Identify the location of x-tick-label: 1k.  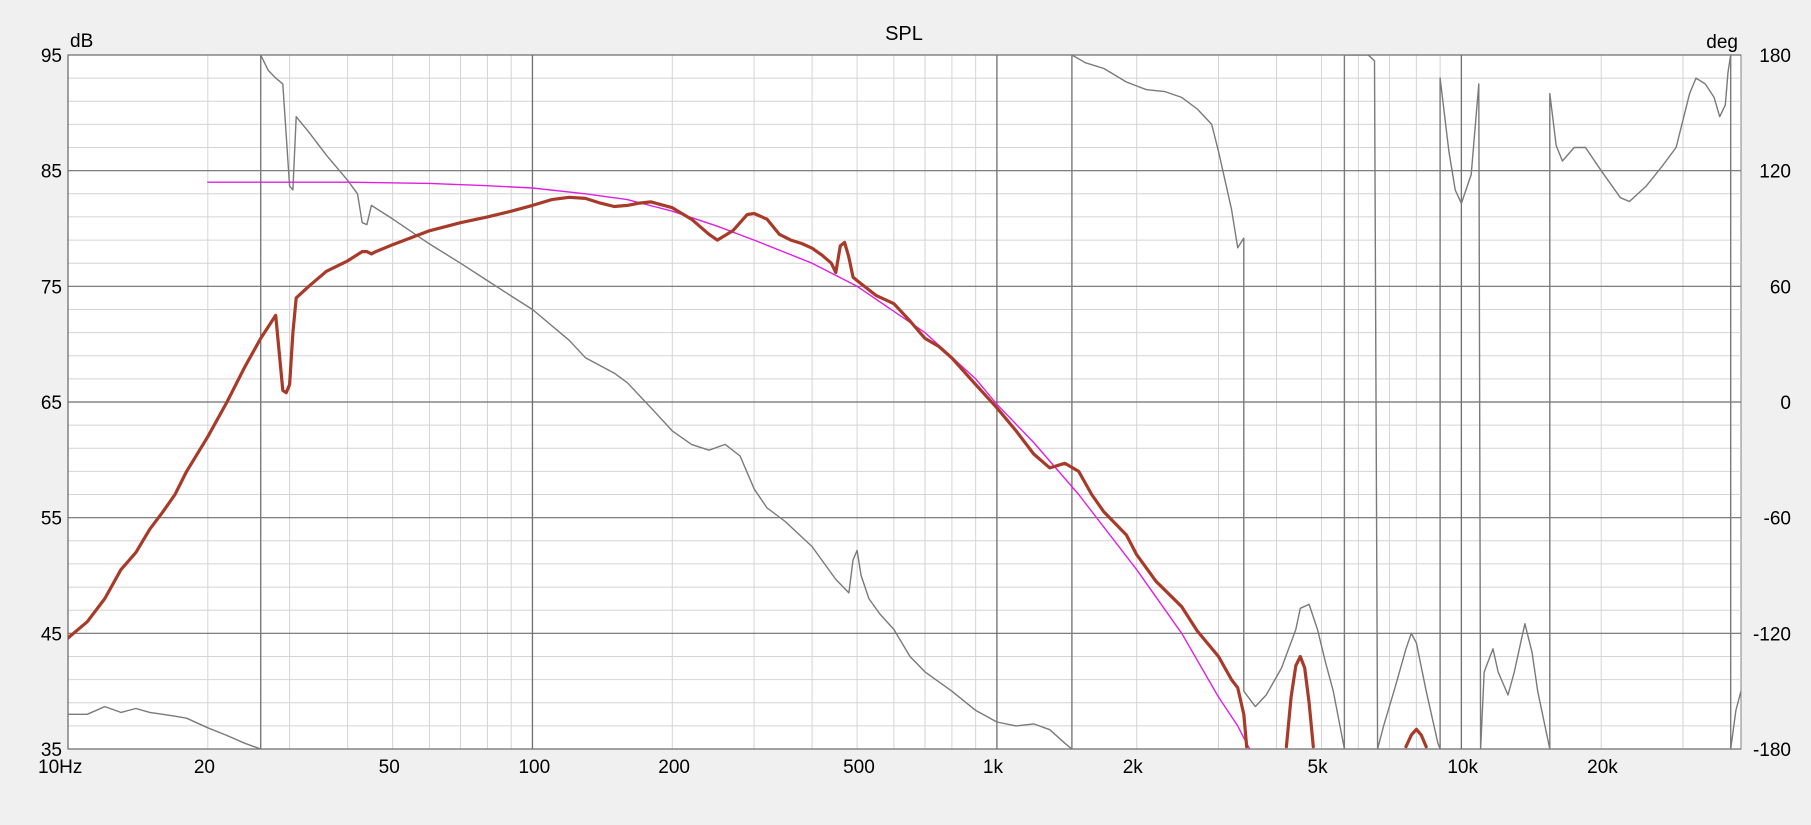
(993, 767).